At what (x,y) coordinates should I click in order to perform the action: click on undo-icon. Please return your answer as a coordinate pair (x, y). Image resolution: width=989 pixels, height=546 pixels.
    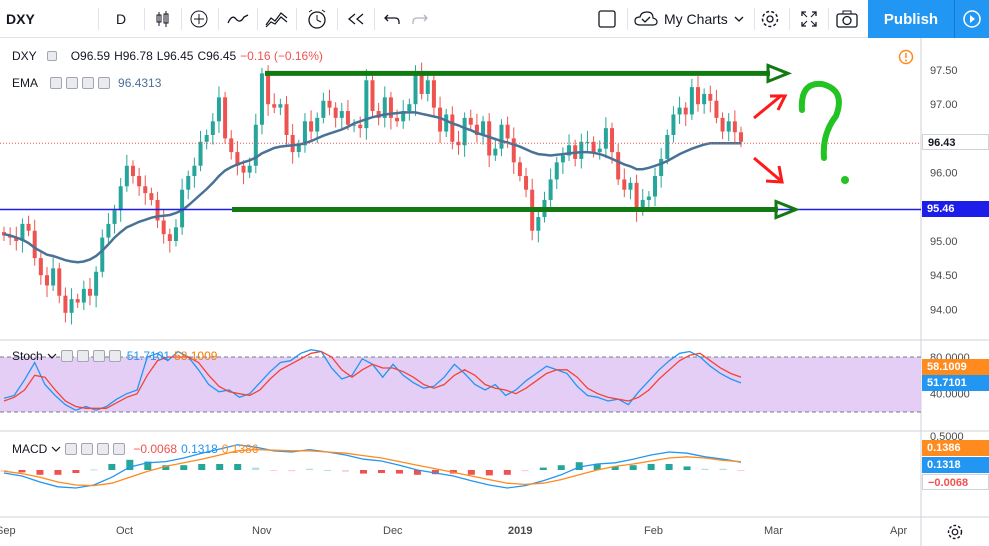
    Looking at the image, I should click on (392, 19).